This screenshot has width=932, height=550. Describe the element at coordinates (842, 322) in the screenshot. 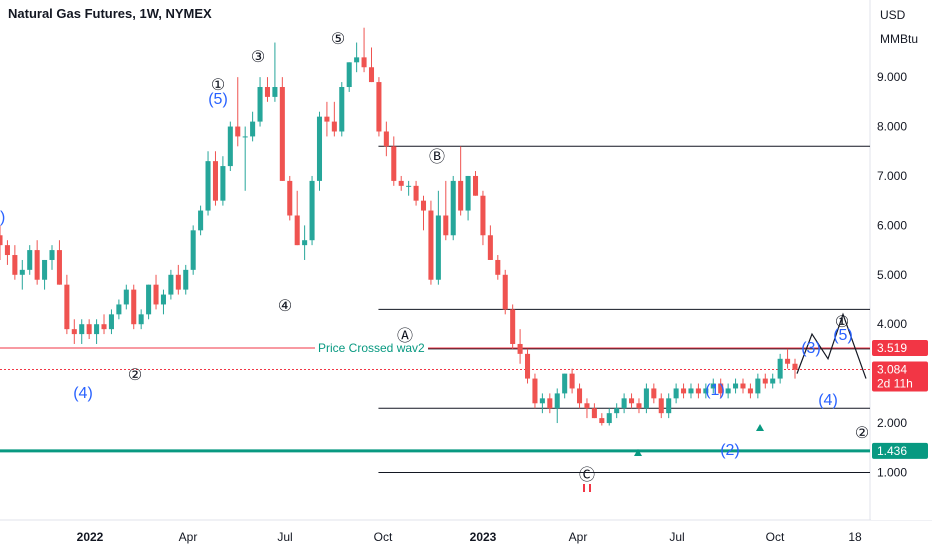

I see `wave-label-14: ①` at that location.